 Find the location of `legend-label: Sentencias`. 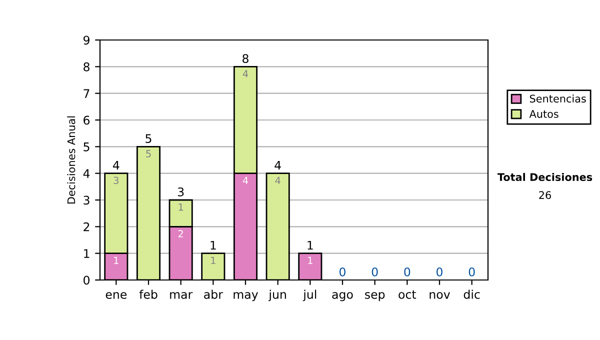

legend-label: Sentencias is located at coordinates (558, 98).